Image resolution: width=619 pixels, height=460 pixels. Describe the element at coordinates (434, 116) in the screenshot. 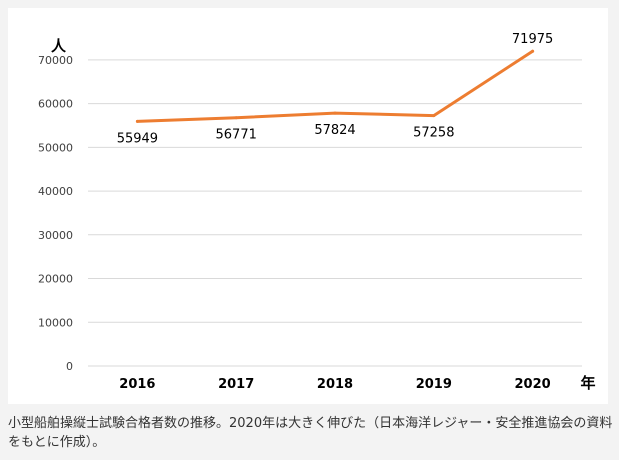

I see `data-point-2019` at that location.